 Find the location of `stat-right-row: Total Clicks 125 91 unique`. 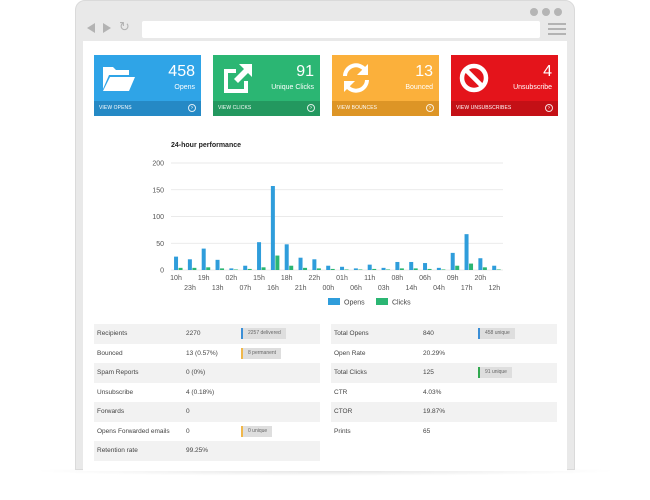

stat-right-row: Total Clicks 125 91 unique is located at coordinates (444, 373).